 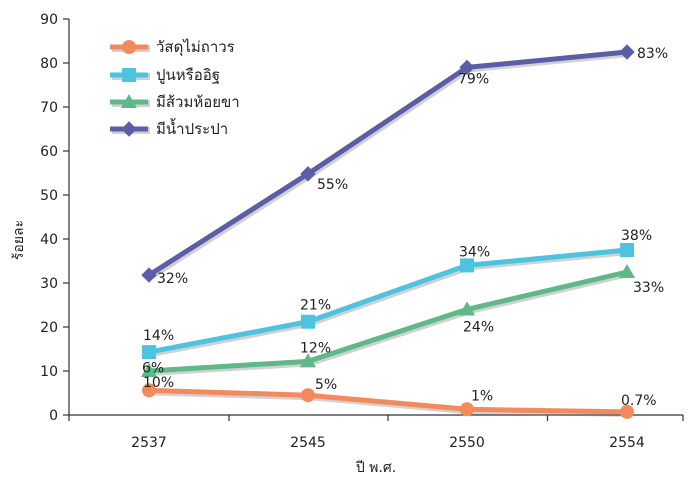 I want to click on data-label: 83%, so click(x=652, y=54).